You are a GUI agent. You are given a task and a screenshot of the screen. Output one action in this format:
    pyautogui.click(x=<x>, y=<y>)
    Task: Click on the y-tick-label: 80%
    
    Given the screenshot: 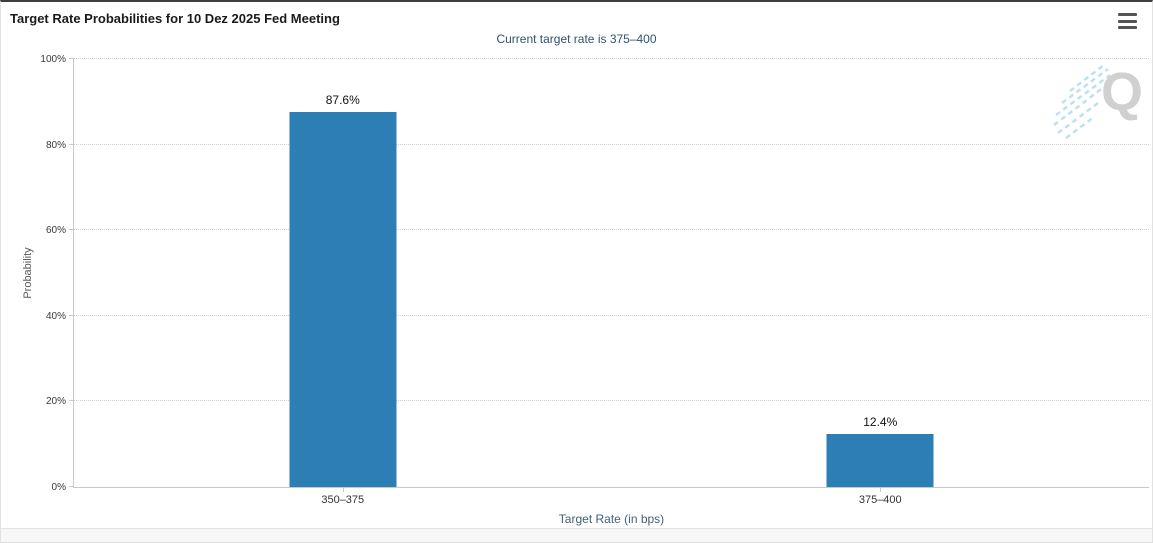 What is the action you would take?
    pyautogui.click(x=55, y=145)
    